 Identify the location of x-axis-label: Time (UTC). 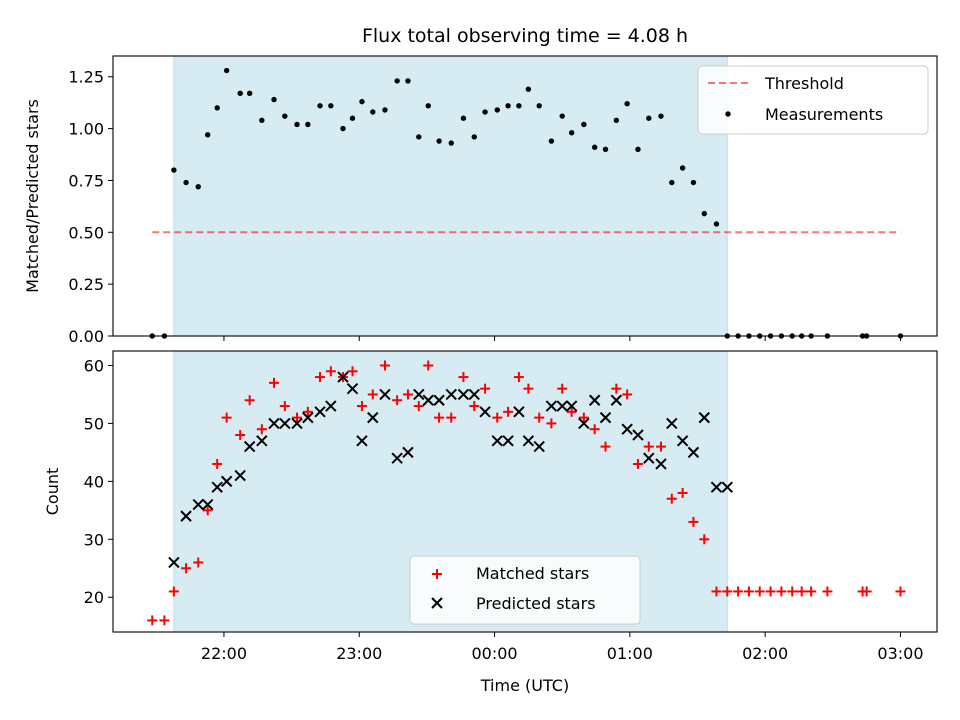
(524, 685).